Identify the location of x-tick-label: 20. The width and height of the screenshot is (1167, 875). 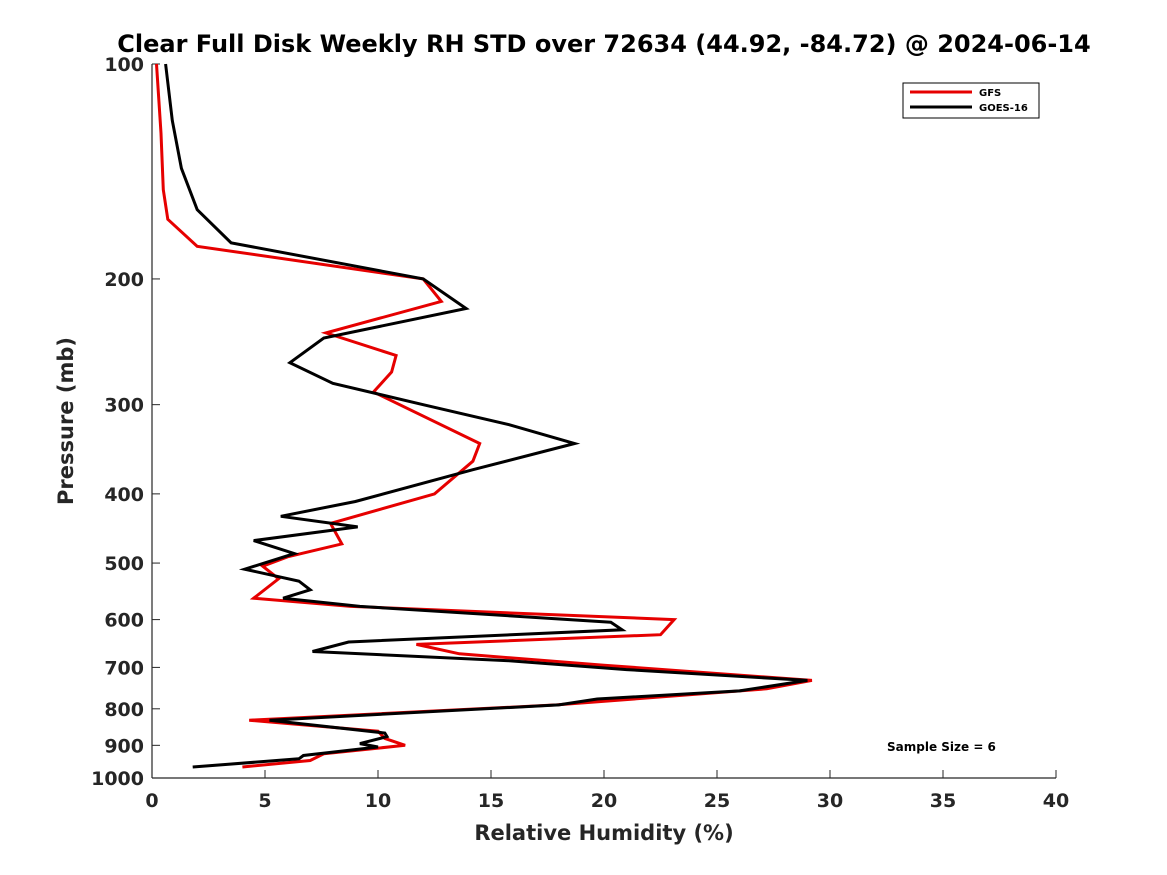
(604, 801).